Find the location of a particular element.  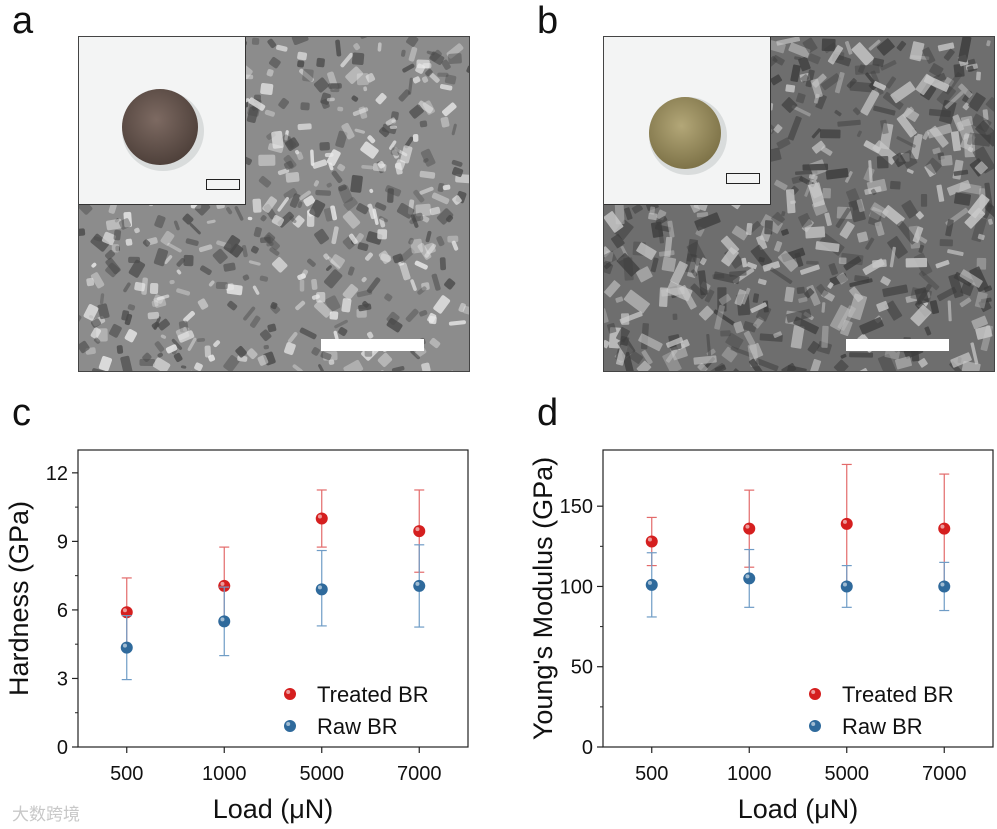

data-point-highlight is located at coordinates (942, 584).